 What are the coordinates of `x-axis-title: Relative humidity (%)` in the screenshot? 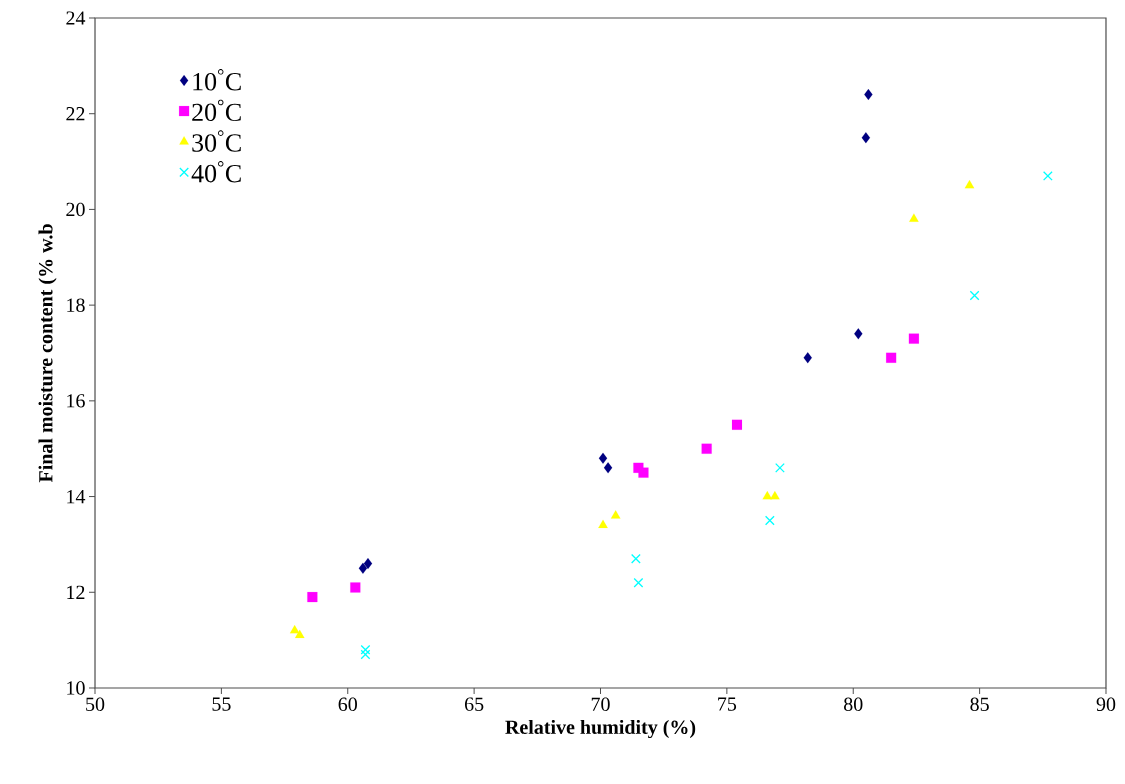 It's located at (600, 729).